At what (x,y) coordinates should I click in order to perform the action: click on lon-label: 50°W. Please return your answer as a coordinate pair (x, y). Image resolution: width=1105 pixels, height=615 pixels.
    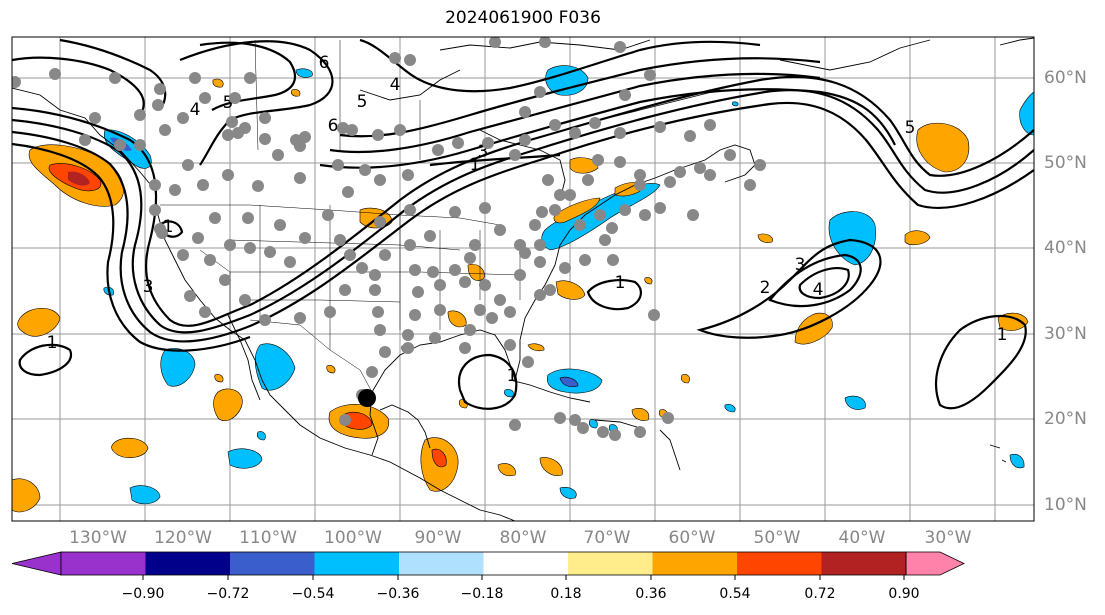
    Looking at the image, I should click on (777, 538).